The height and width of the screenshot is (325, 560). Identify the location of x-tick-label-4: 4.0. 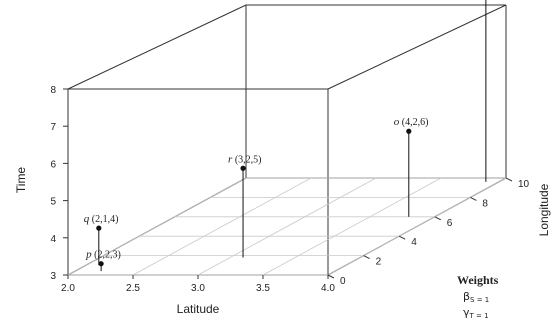
(328, 288).